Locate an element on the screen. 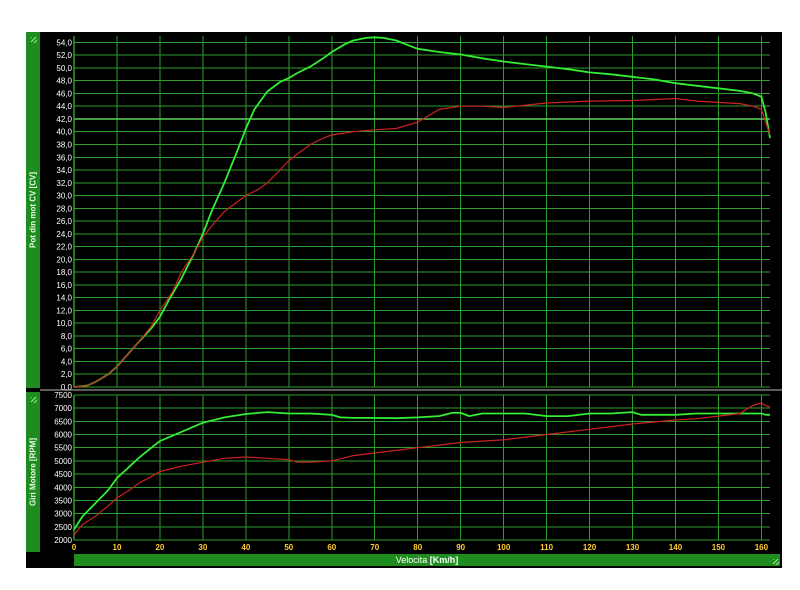 The width and height of the screenshot is (800, 590). power-y-tick-label: 8,0 is located at coordinates (67, 336).